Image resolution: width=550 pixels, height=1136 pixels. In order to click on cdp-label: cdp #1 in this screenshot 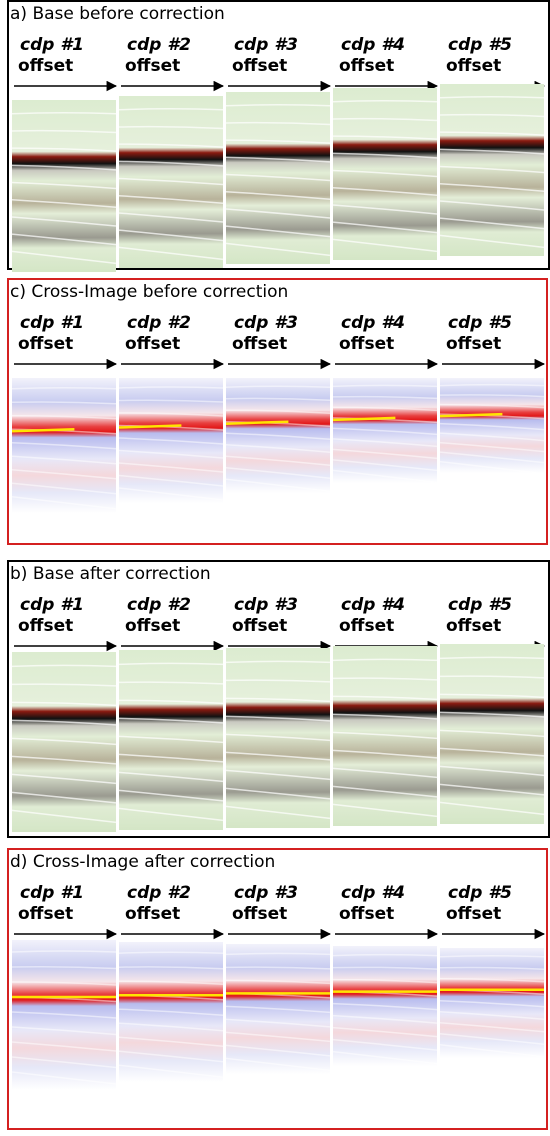, I will do `click(52, 45)`.